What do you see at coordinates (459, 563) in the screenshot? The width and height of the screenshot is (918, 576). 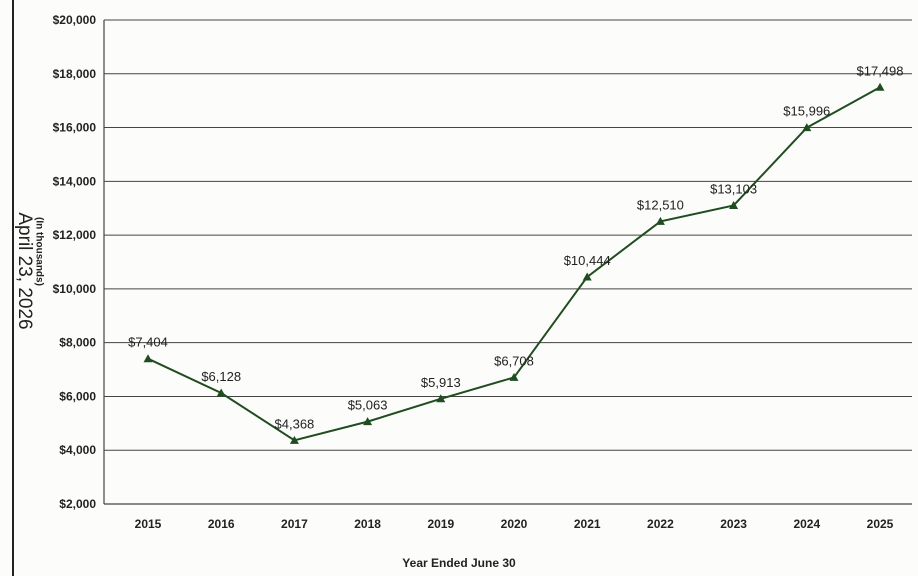 I see `x-axis-label: Year Ended June 30` at bounding box center [459, 563].